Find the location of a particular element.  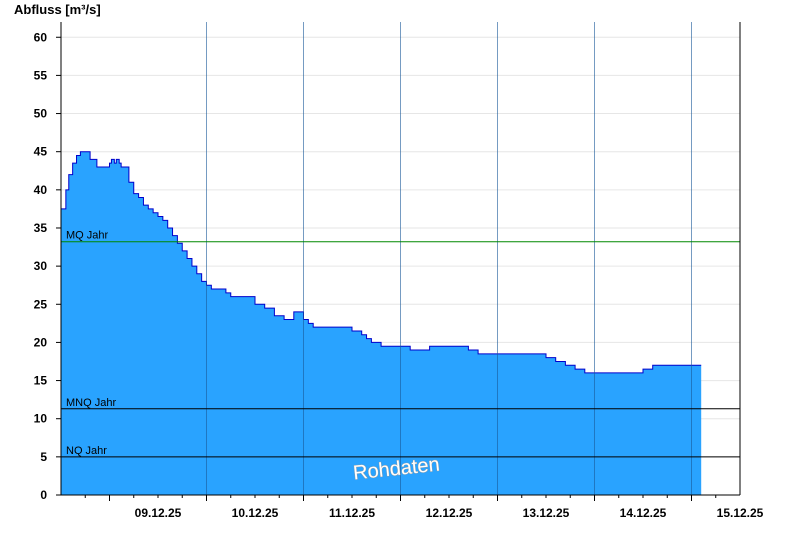

reference-label: NQ Jahr is located at coordinates (86, 451).